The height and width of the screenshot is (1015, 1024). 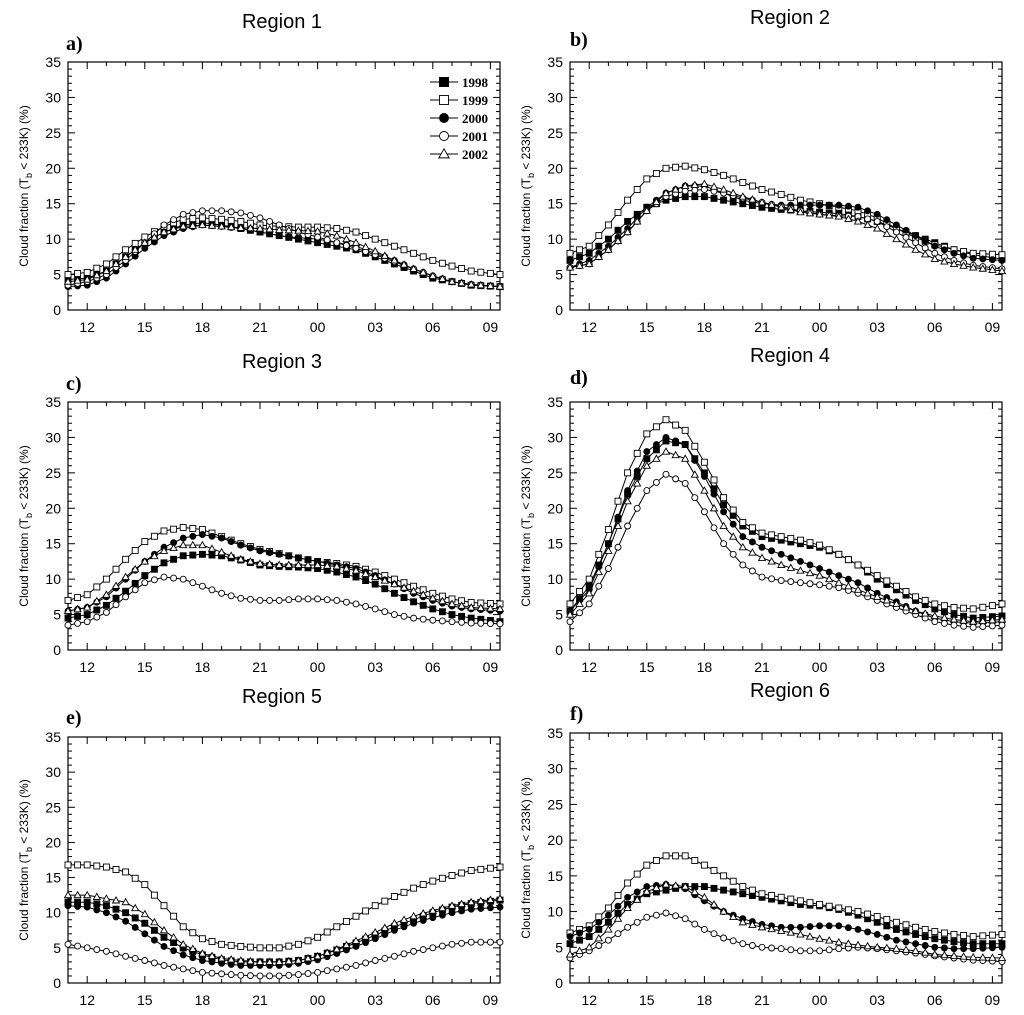 I want to click on x-tick-label: 00, so click(x=820, y=327).